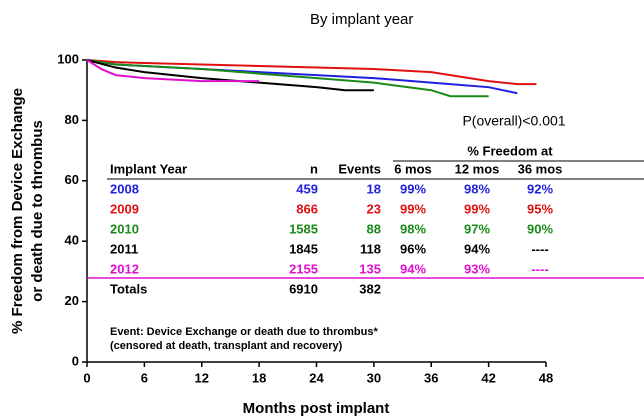 The width and height of the screenshot is (644, 420). What do you see at coordinates (148, 168) in the screenshot?
I see `table-header: Implant Year` at bounding box center [148, 168].